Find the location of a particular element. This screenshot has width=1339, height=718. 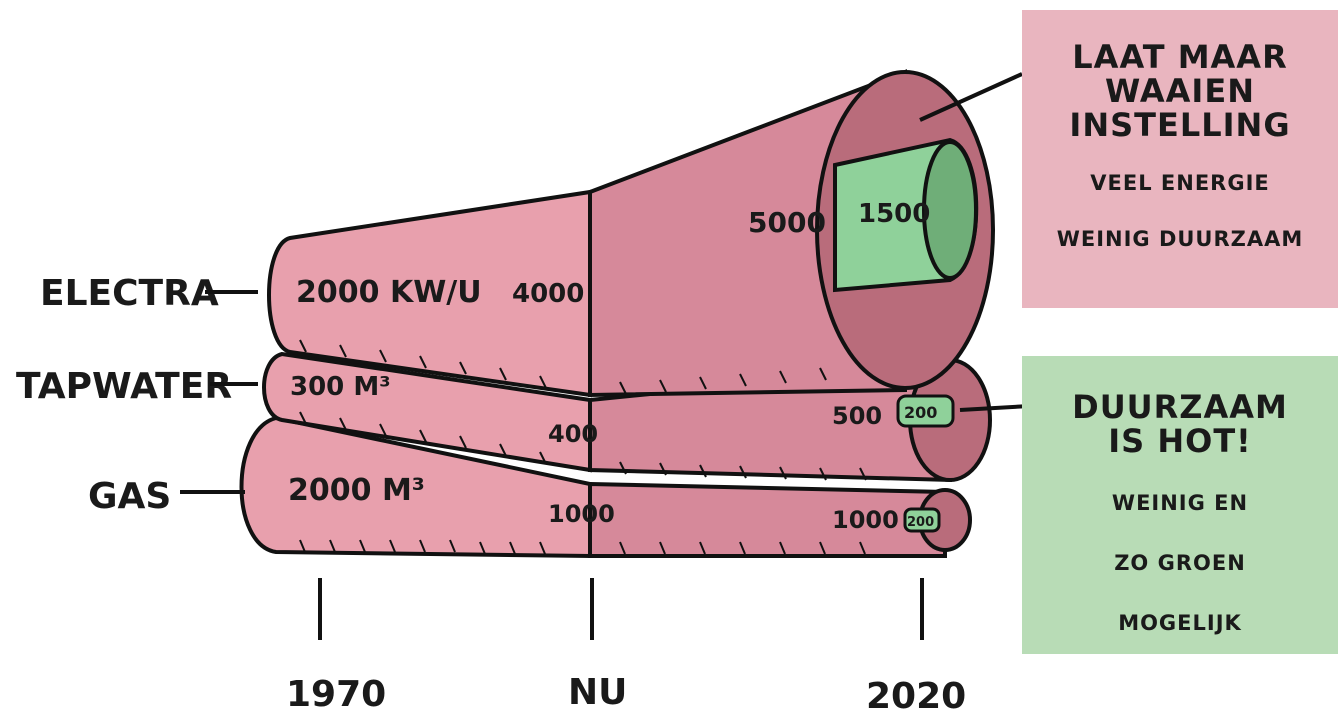

tapwater-nu-value: 400 is located at coordinates (573, 434).